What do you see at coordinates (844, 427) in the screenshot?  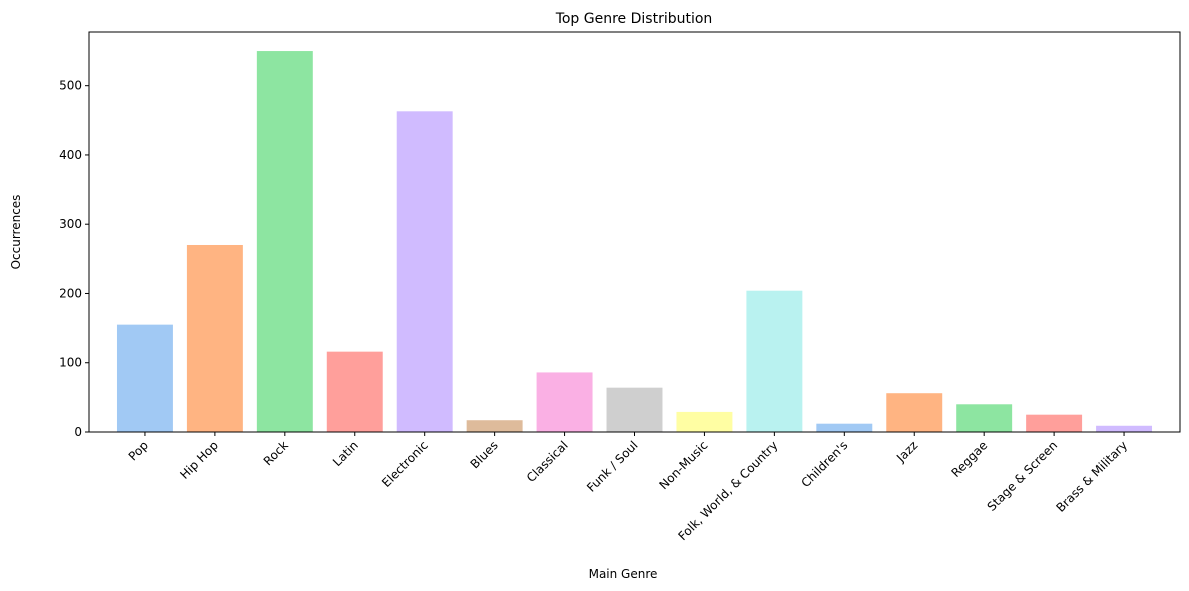 I see `bar-children-s` at bounding box center [844, 427].